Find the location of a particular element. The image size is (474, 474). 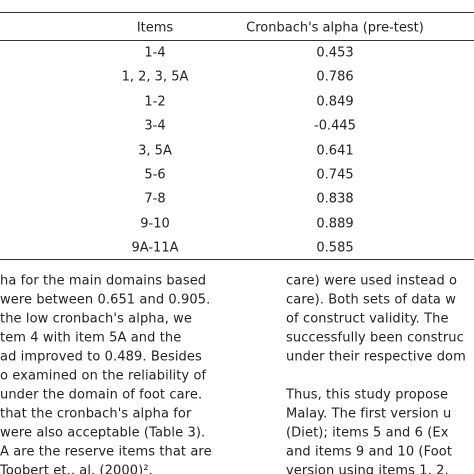

right-text-line: Thus, this study propose is located at coordinates (367, 395).